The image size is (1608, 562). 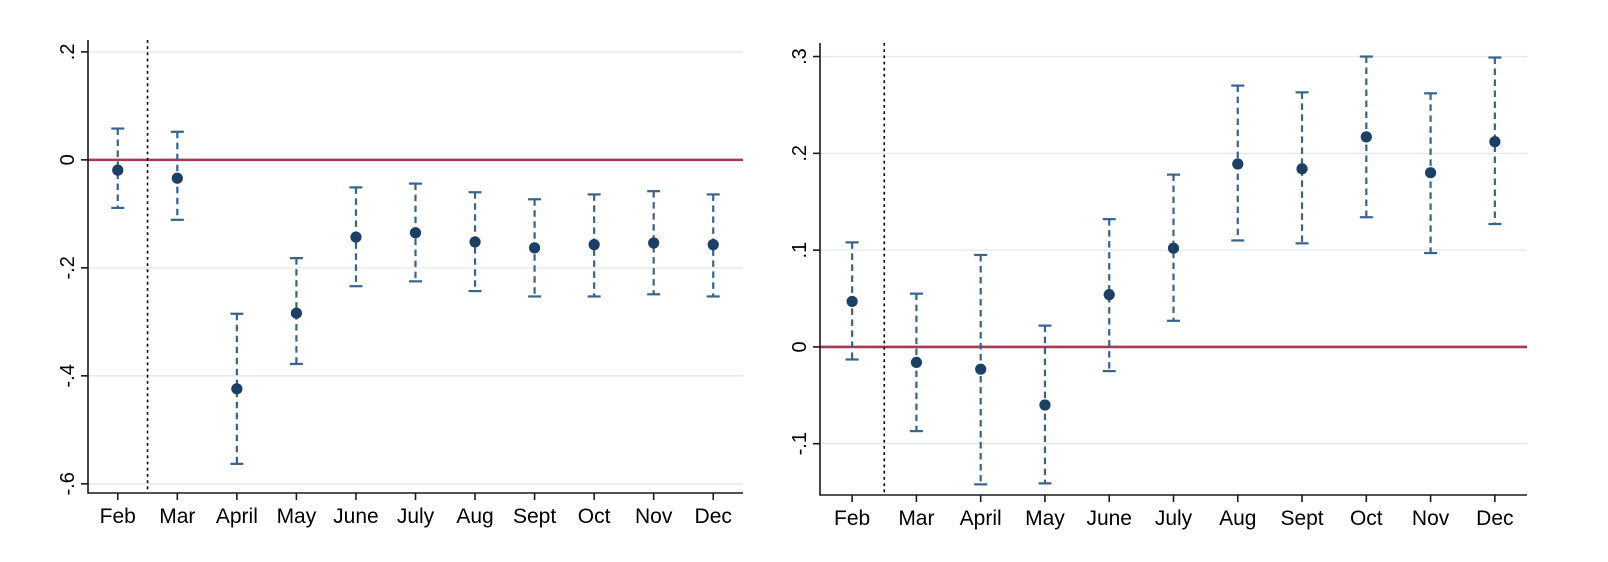 What do you see at coordinates (800, 250) in the screenshot?
I see `y-tick-label: .1` at bounding box center [800, 250].